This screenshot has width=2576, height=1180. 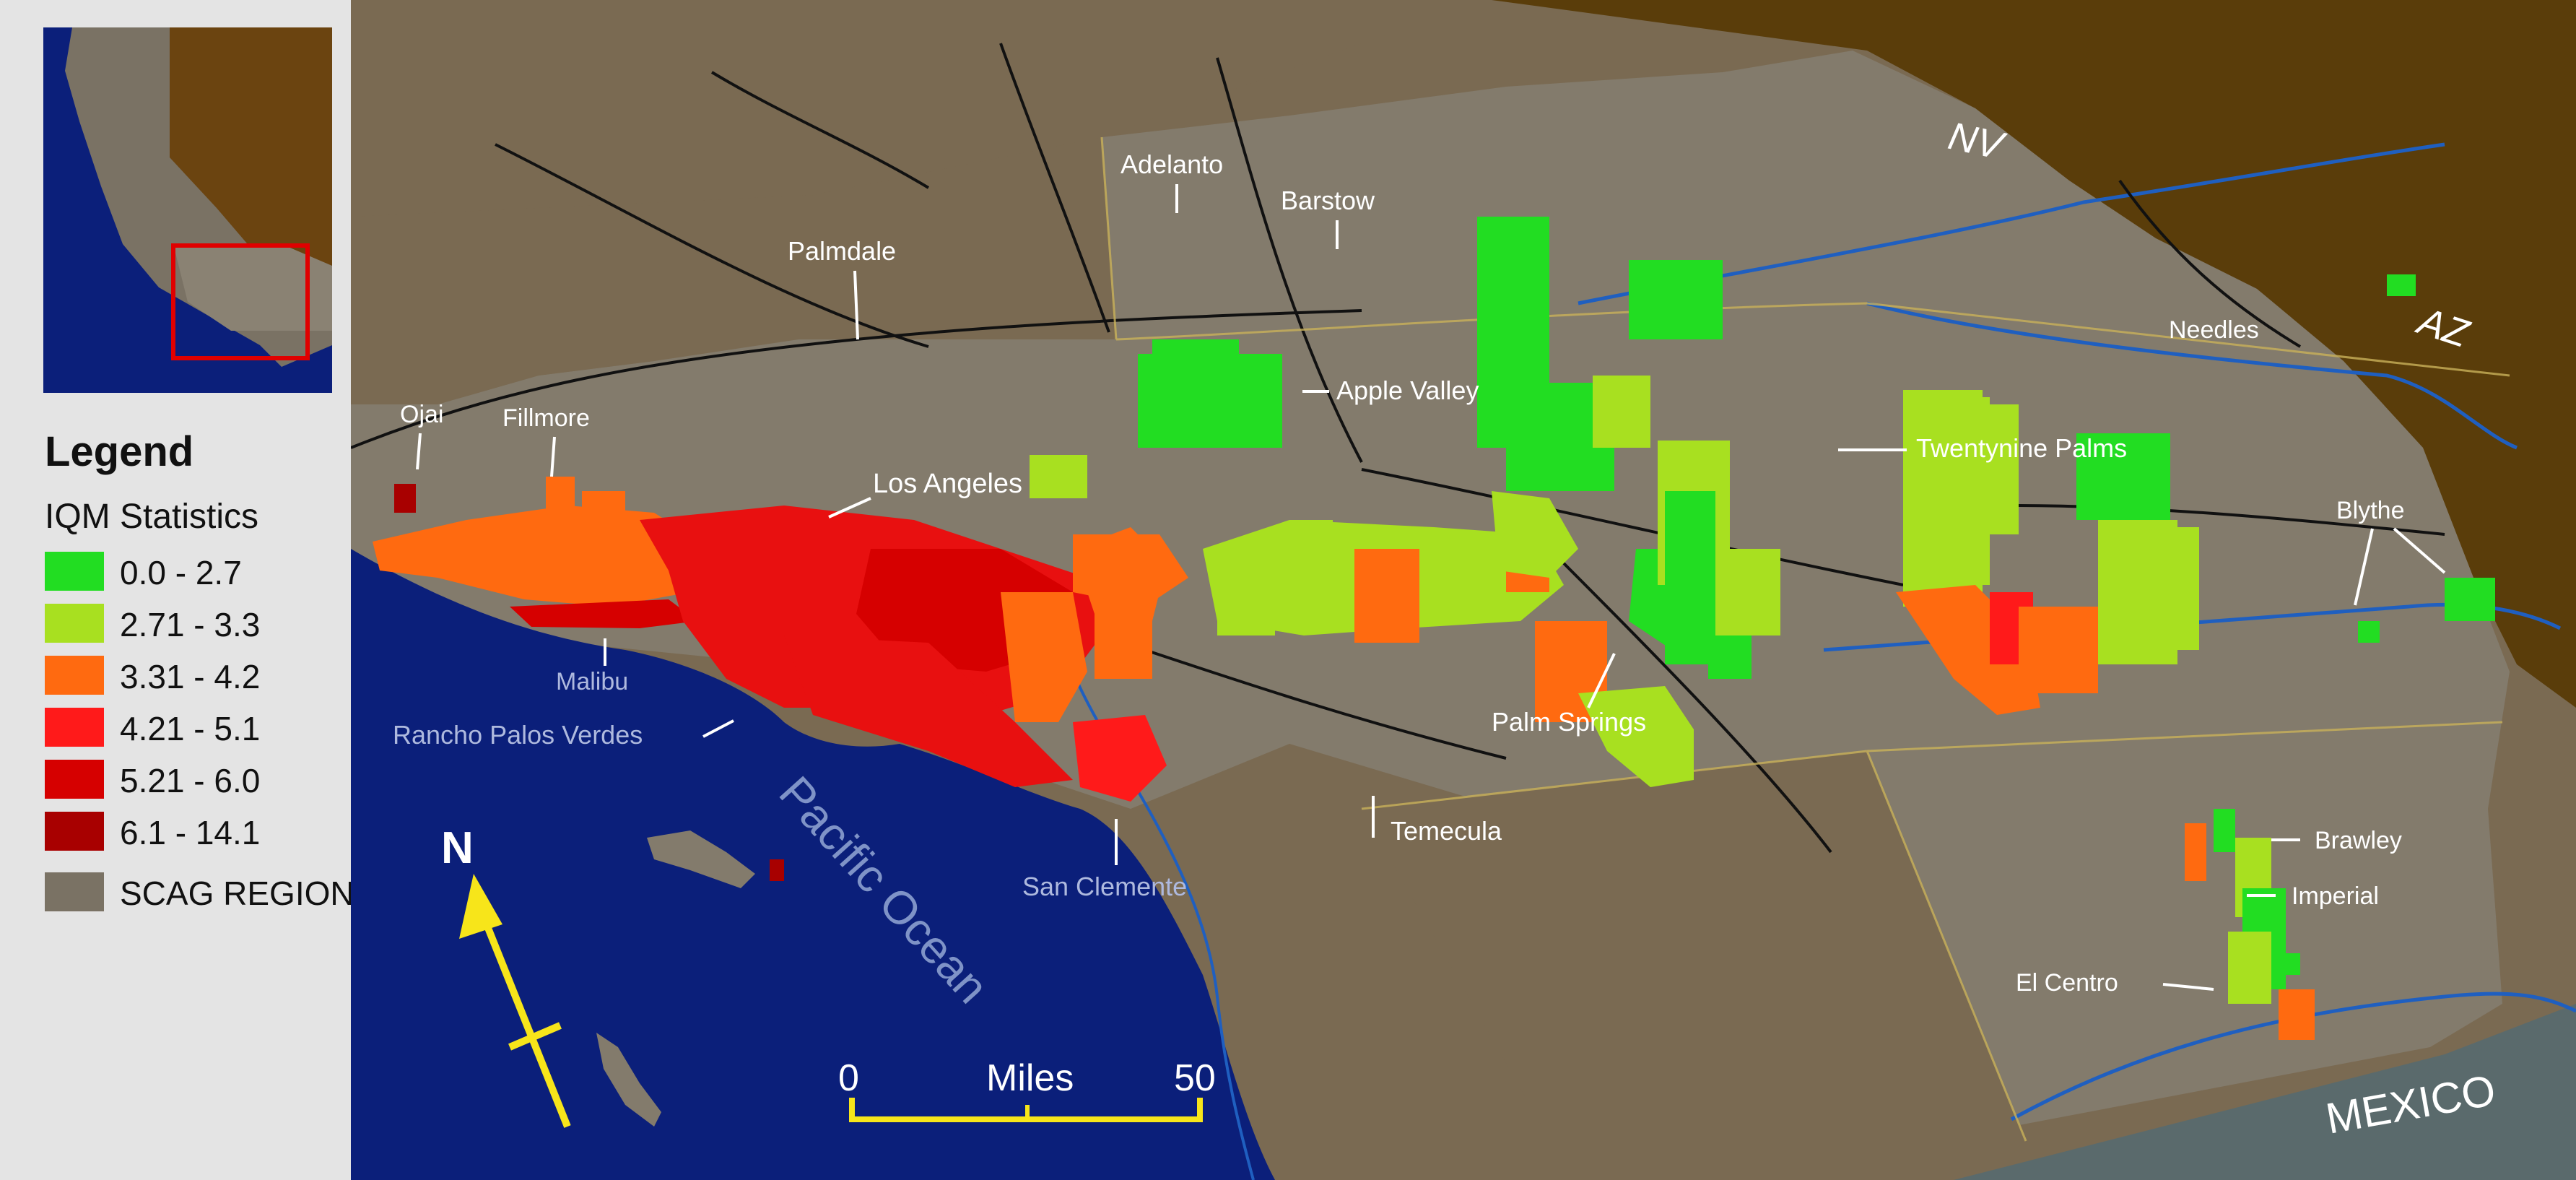 I want to click on city-los-angeles: Los Angeles, so click(x=948, y=484).